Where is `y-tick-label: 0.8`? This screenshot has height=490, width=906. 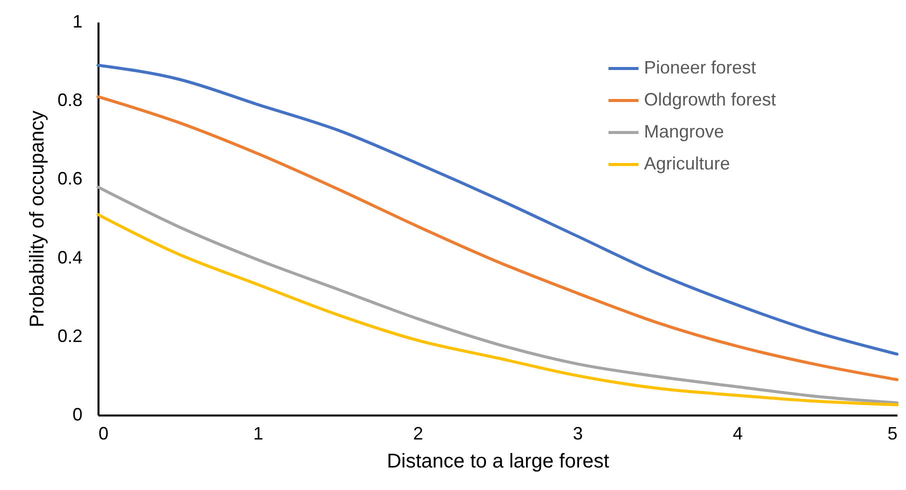 y-tick-label: 0.8 is located at coordinates (69, 100).